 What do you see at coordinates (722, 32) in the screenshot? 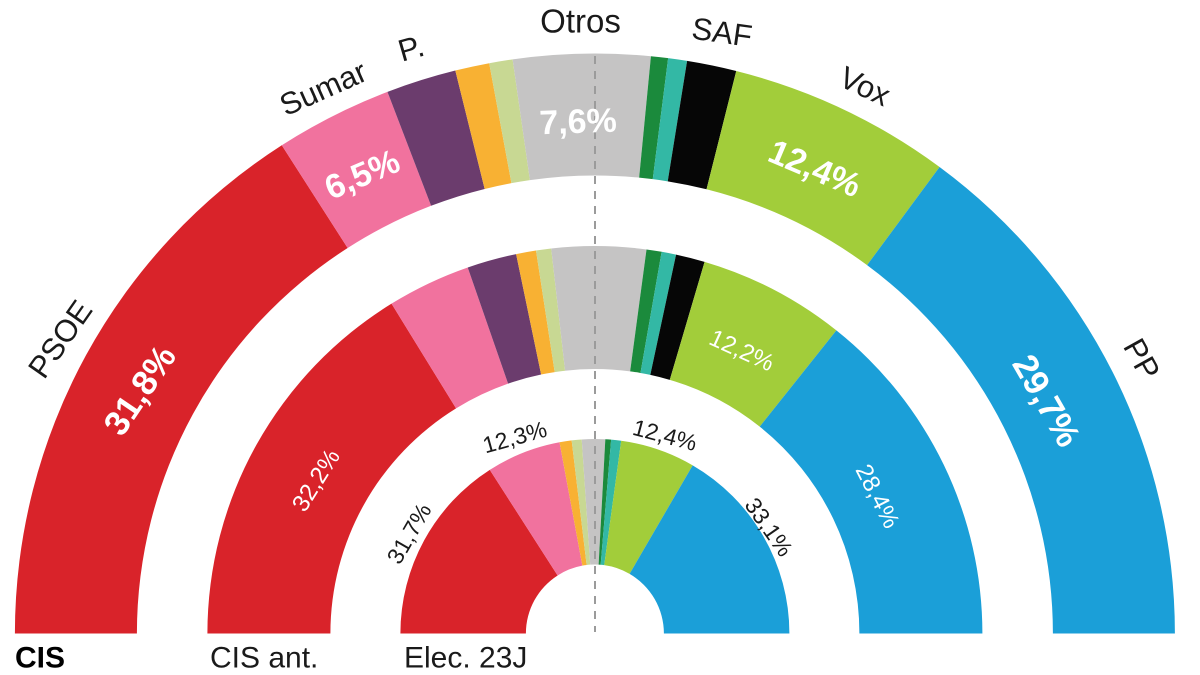
I see `svg-text: SAF` at bounding box center [722, 32].